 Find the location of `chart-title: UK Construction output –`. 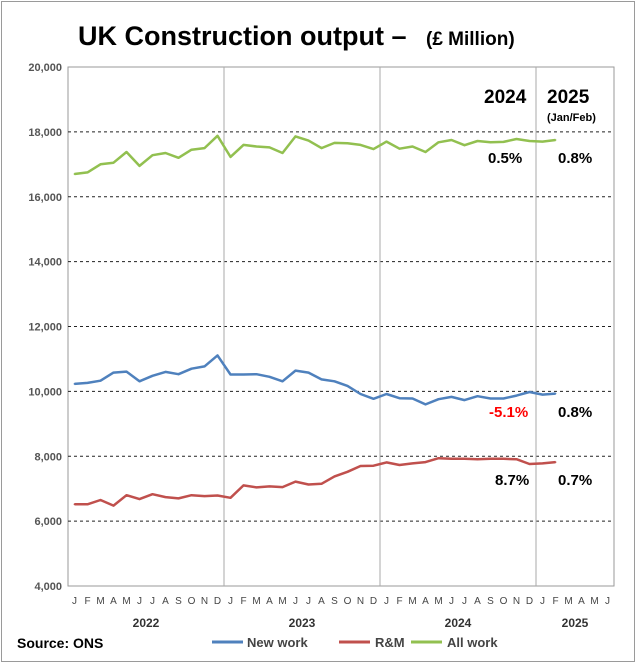

chart-title: UK Construction output – is located at coordinates (242, 36).